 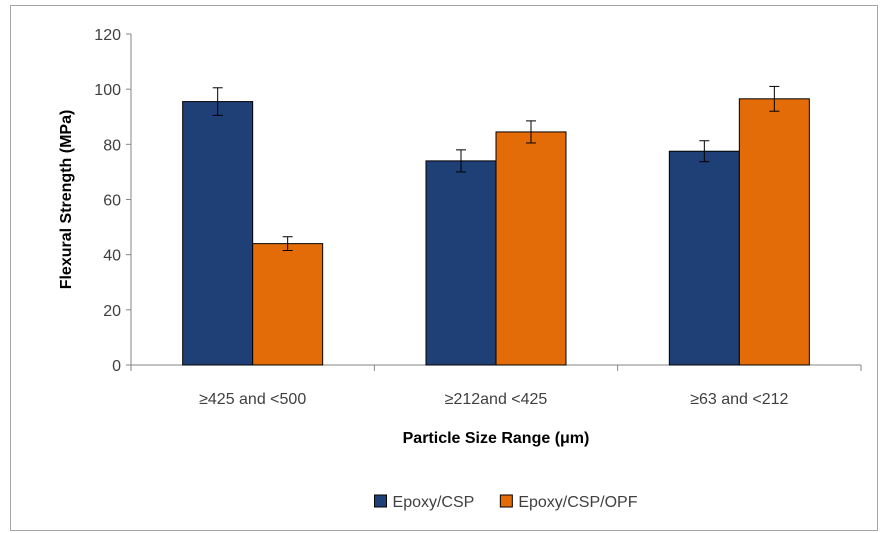 I want to click on legend-label-epoxy-csp: Epoxy/CSP, so click(x=434, y=502).